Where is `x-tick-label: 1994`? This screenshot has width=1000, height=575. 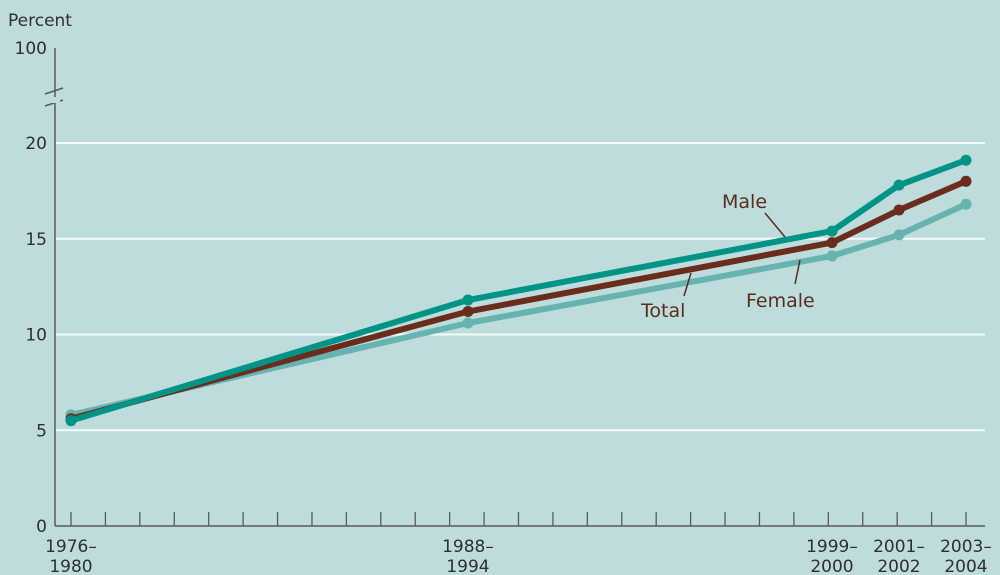 x-tick-label: 1994 is located at coordinates (467, 566).